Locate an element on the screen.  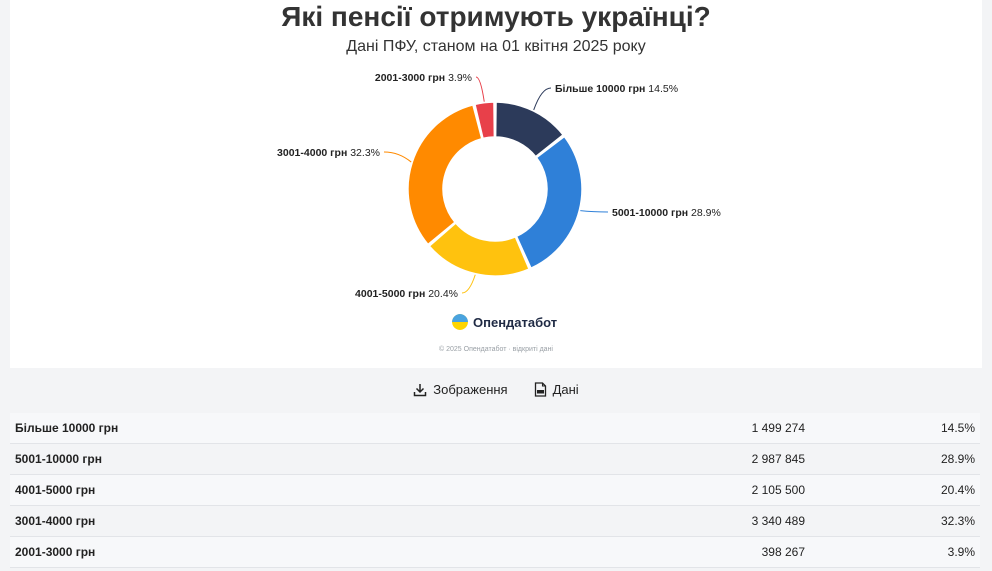
slice-label: 4001-5000 грн 20.4% is located at coordinates (406, 294).